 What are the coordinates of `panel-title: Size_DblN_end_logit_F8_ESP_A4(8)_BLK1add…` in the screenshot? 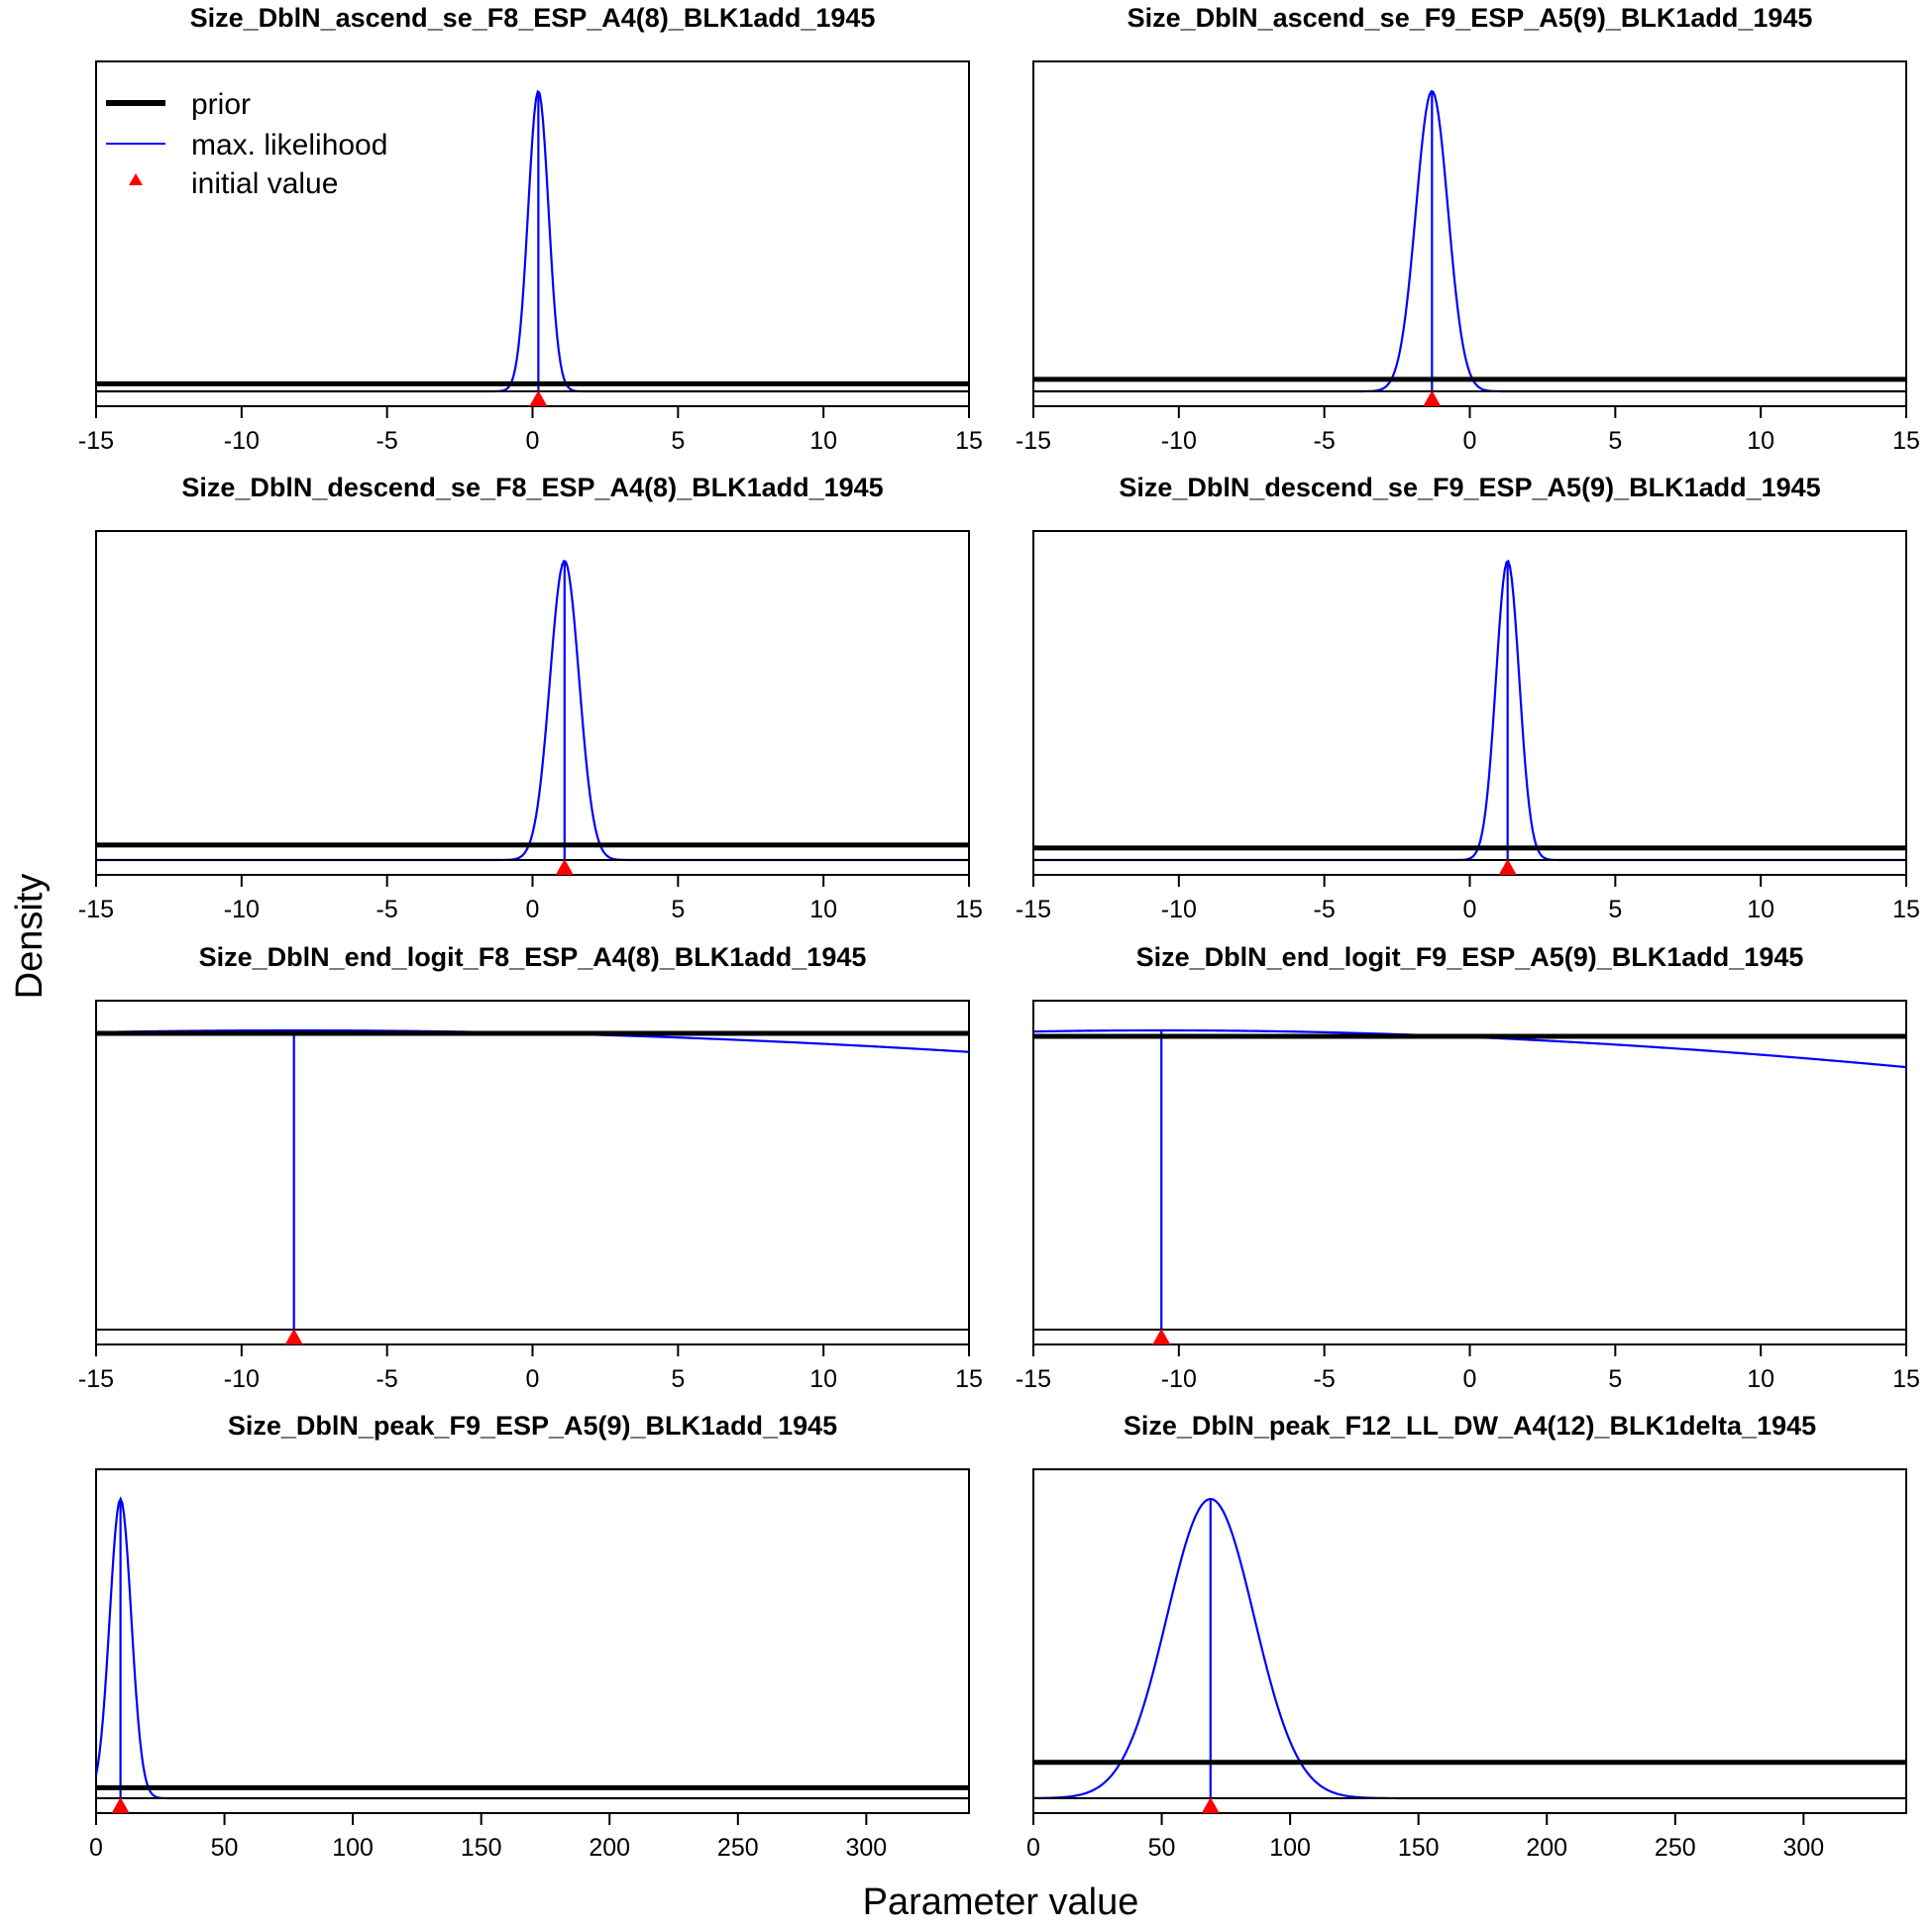 It's located at (533, 957).